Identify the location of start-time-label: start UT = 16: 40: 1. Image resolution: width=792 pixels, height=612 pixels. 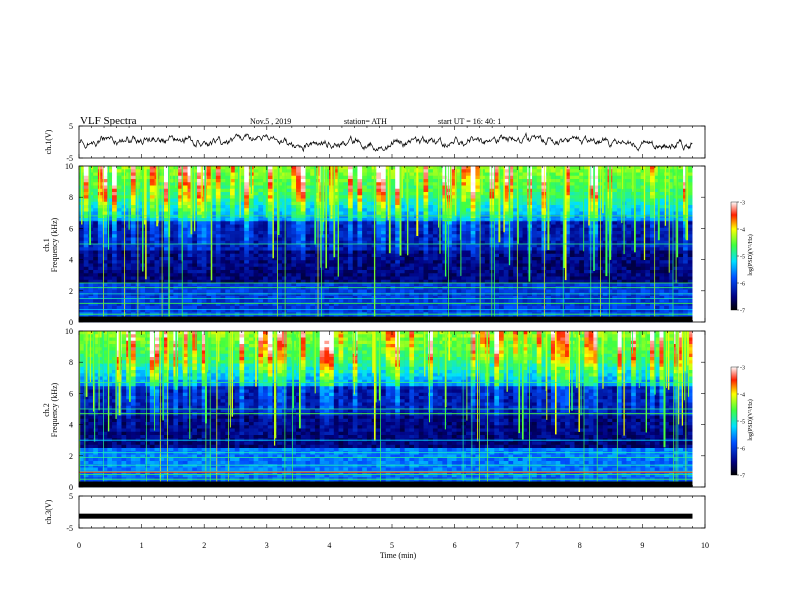
(469, 121).